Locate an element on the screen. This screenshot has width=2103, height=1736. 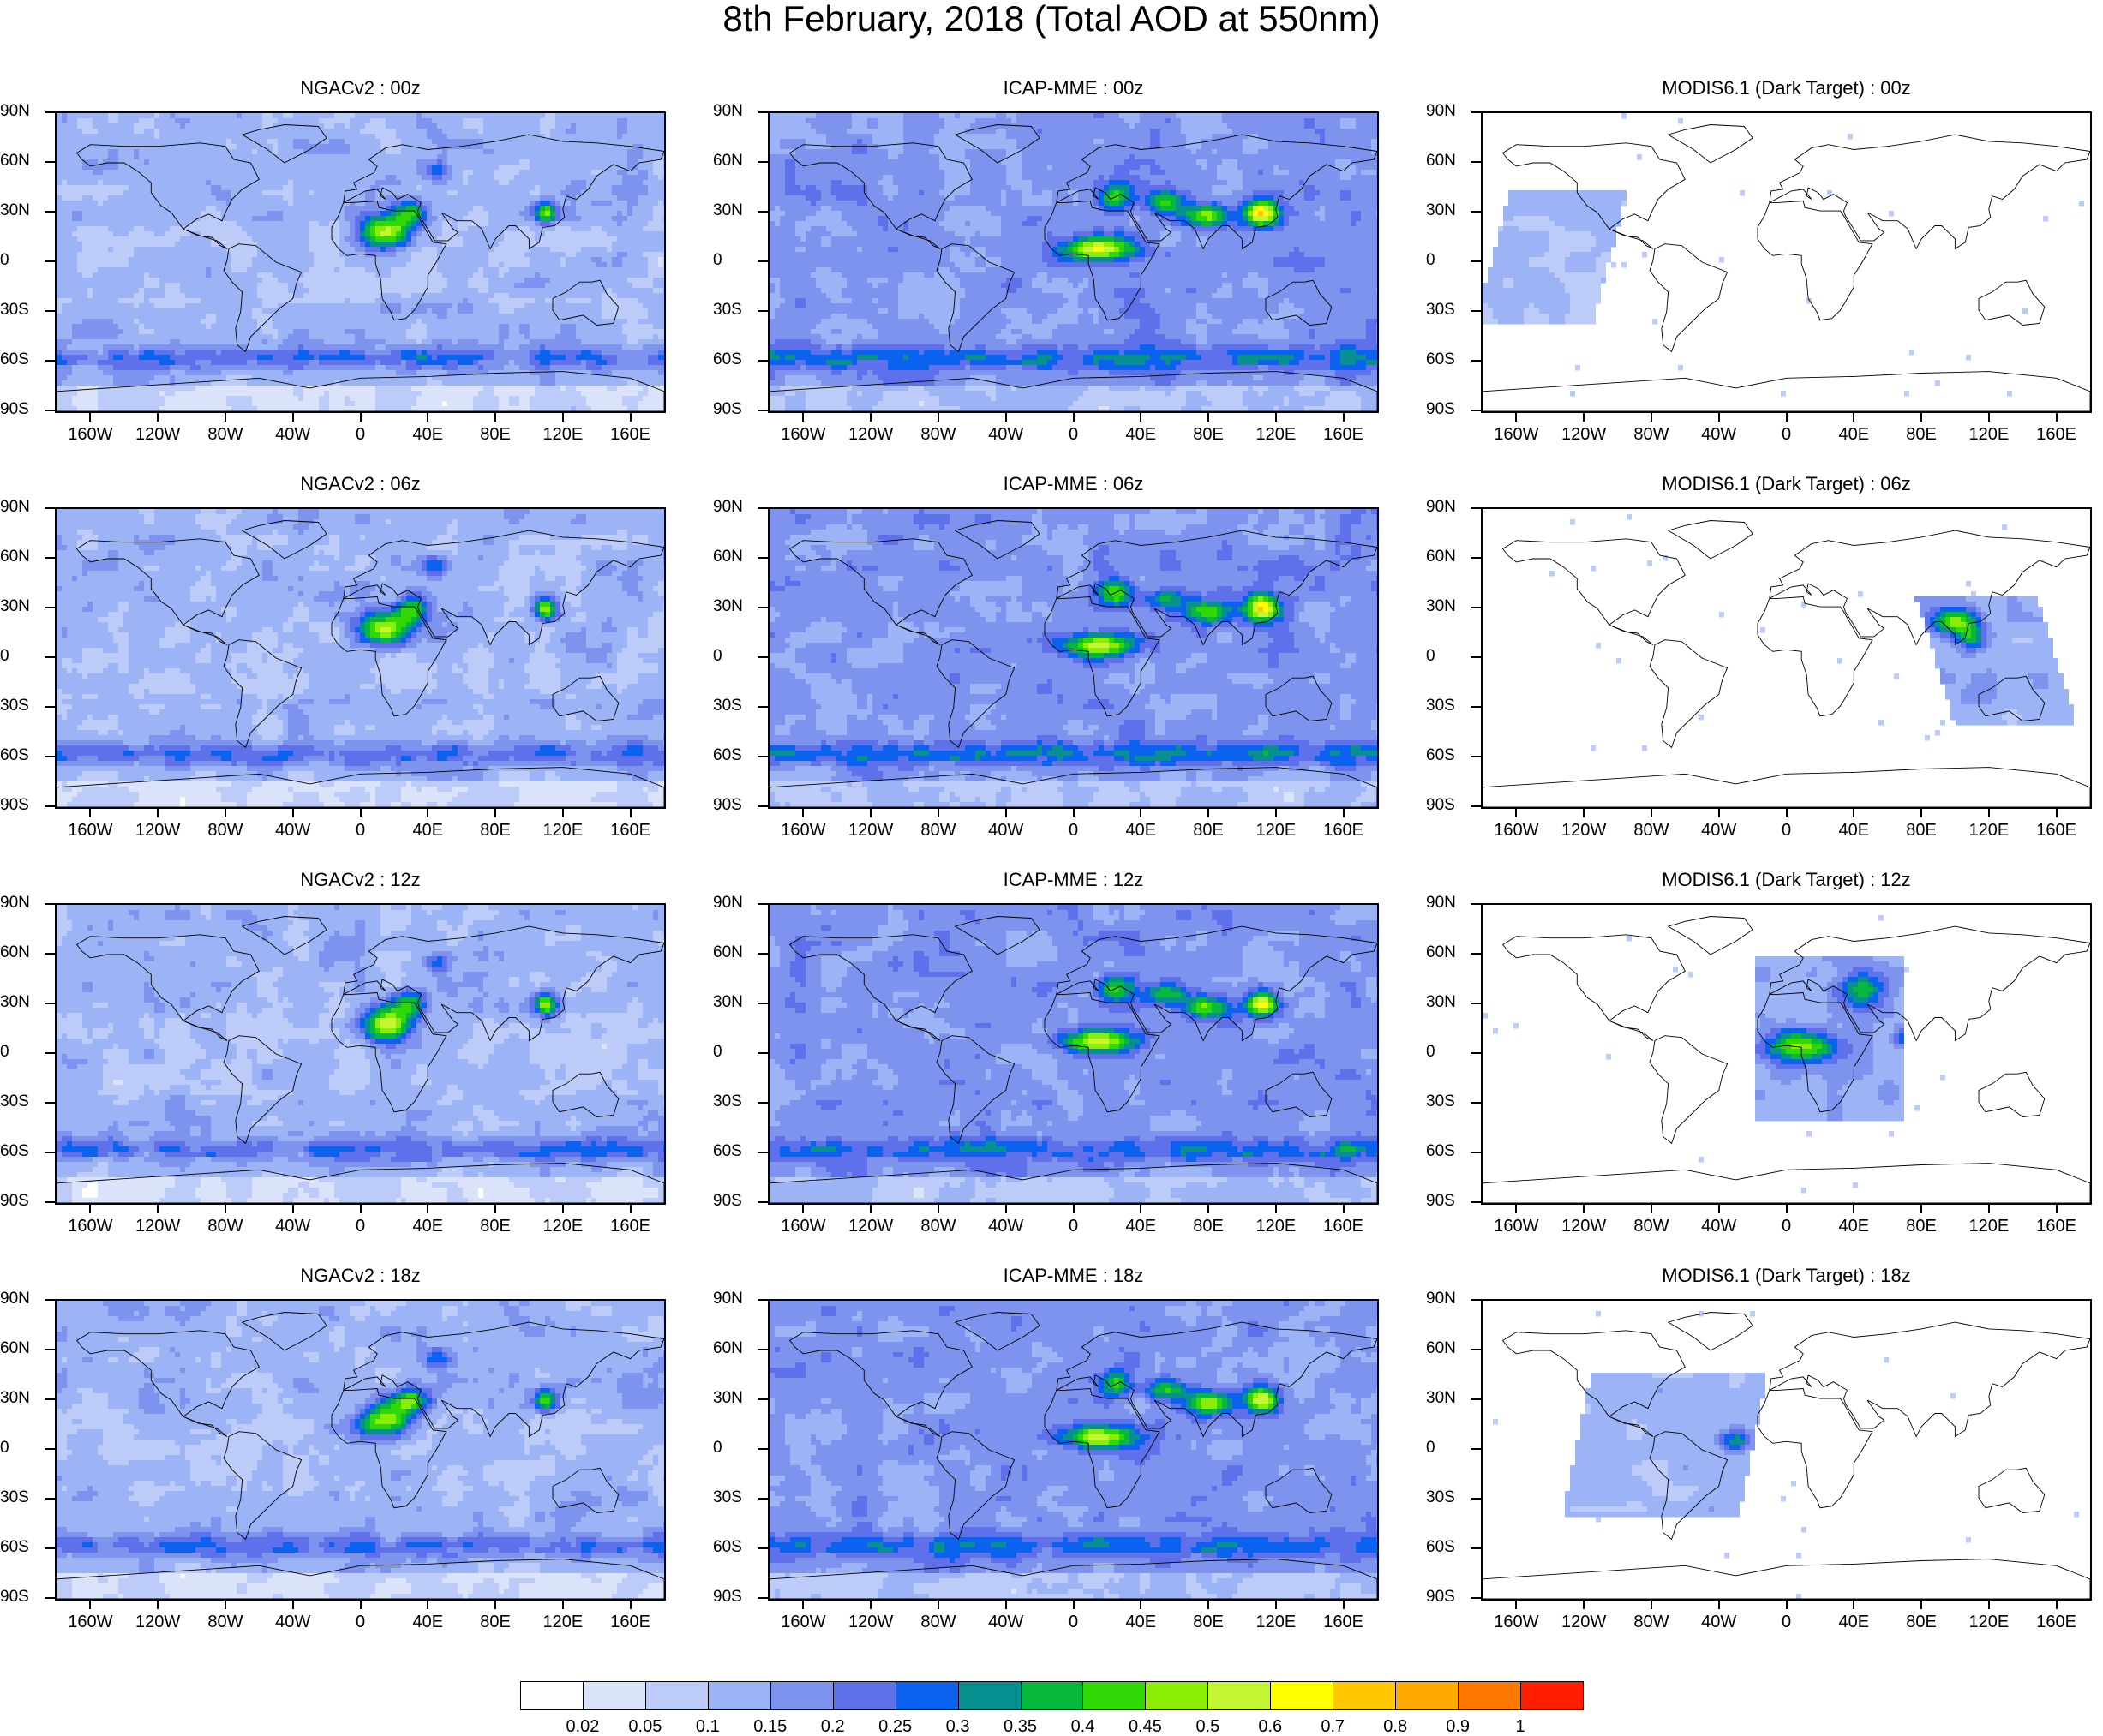
lat-tick-label: 90N is located at coordinates (1451, 111).